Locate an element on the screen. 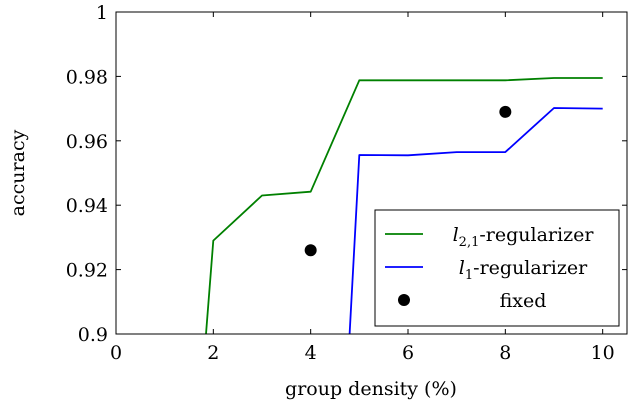 This screenshot has width=631, height=408. y-tick-label: 0.98 is located at coordinates (87, 77).